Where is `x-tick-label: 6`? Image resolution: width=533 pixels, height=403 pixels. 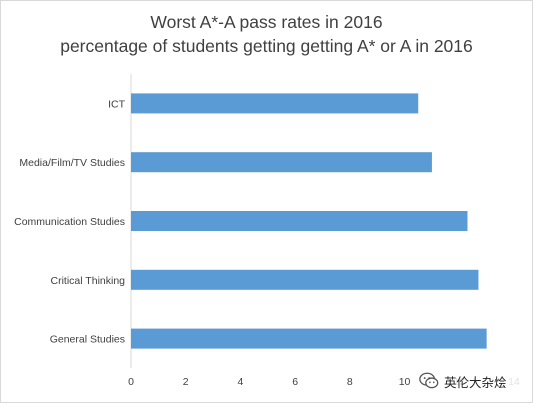
x-tick-label: 6 is located at coordinates (295, 382).